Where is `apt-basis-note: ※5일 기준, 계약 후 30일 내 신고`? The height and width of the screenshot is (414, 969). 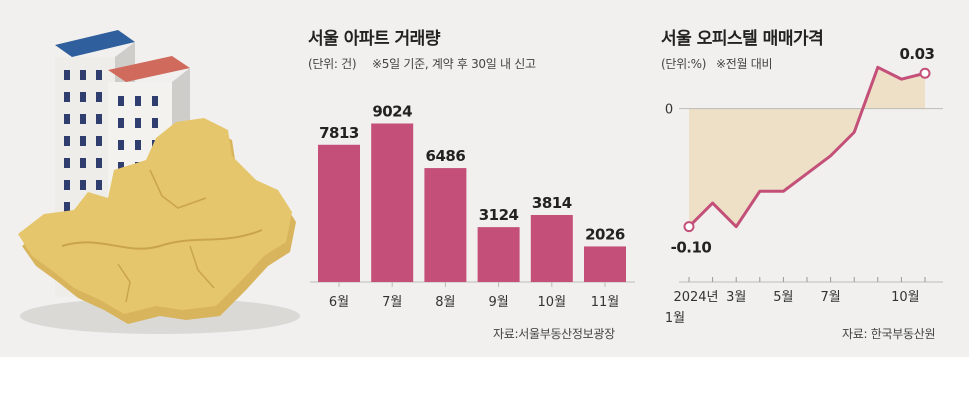
apt-basis-note: ※5일 기준, 계약 후 30일 내 신고 is located at coordinates (454, 64).